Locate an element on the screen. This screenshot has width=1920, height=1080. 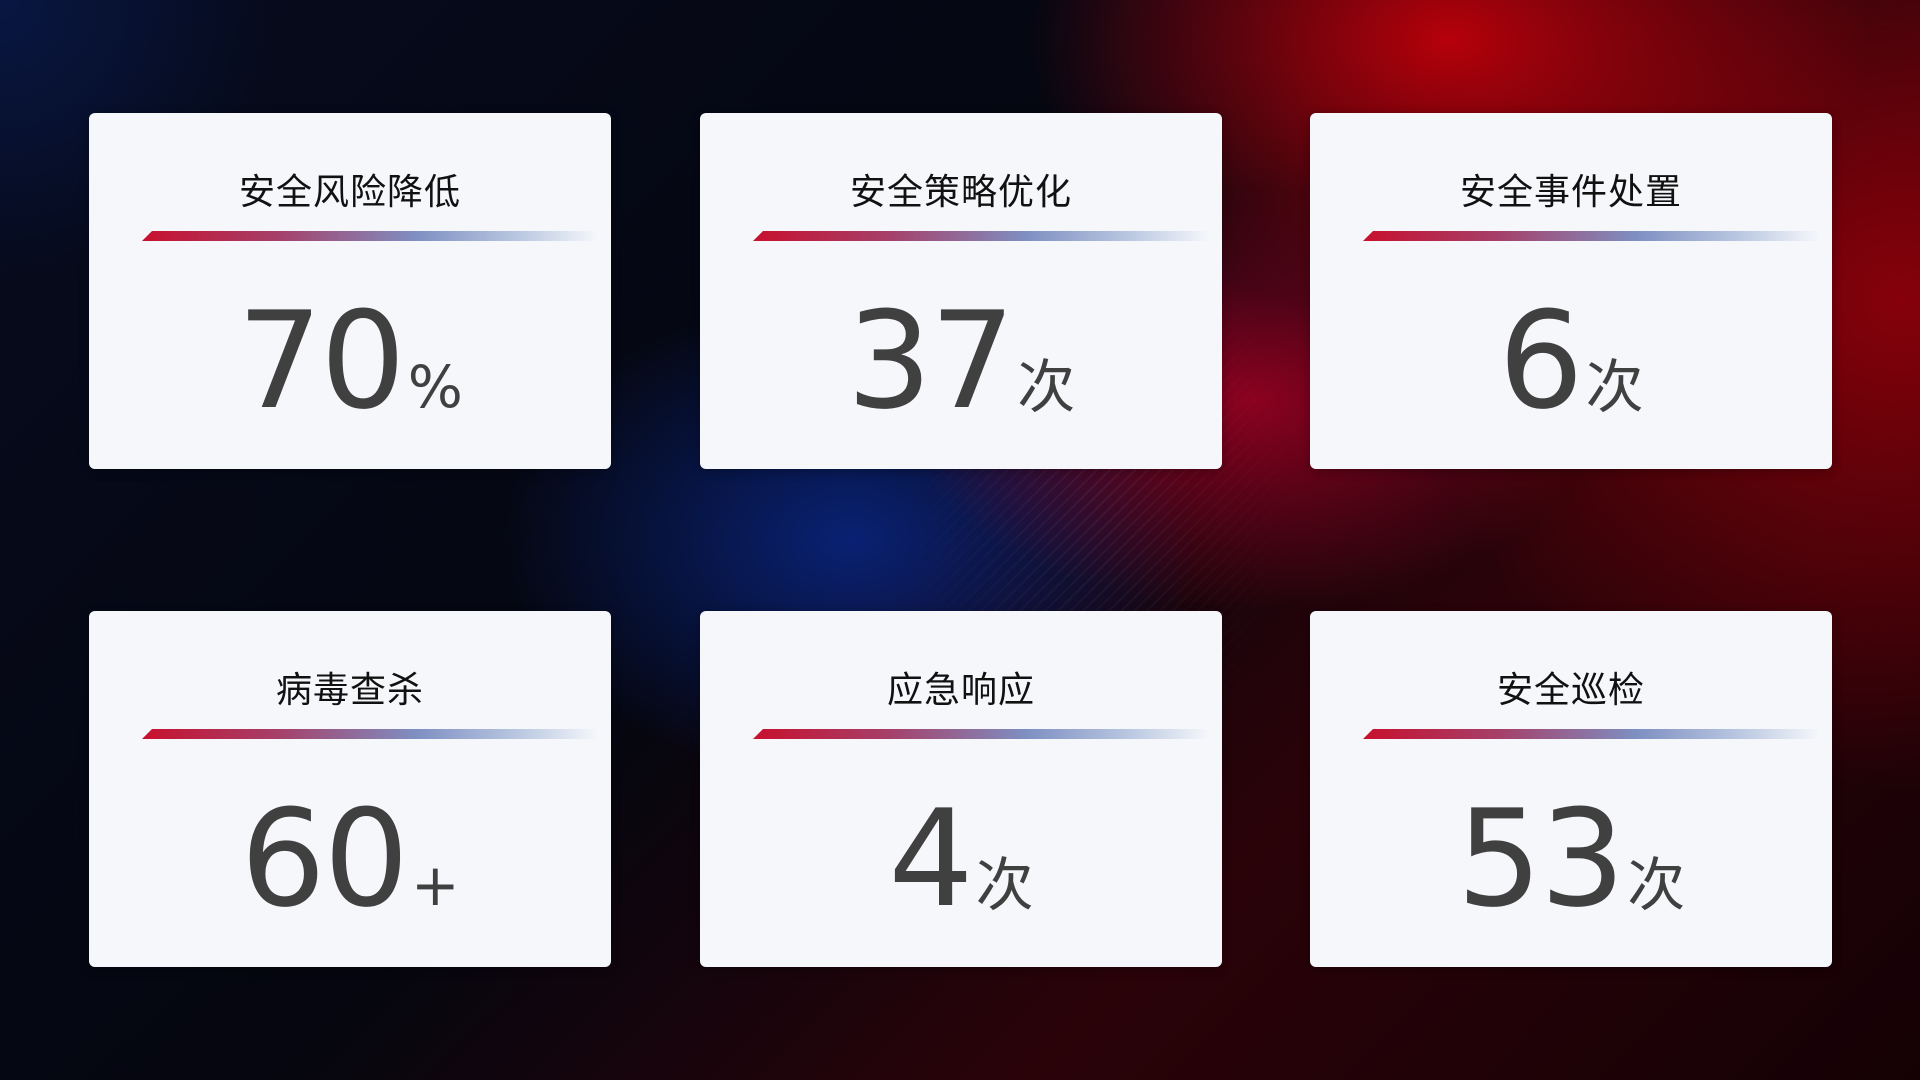
card-value: 60+ is located at coordinates (350, 859).